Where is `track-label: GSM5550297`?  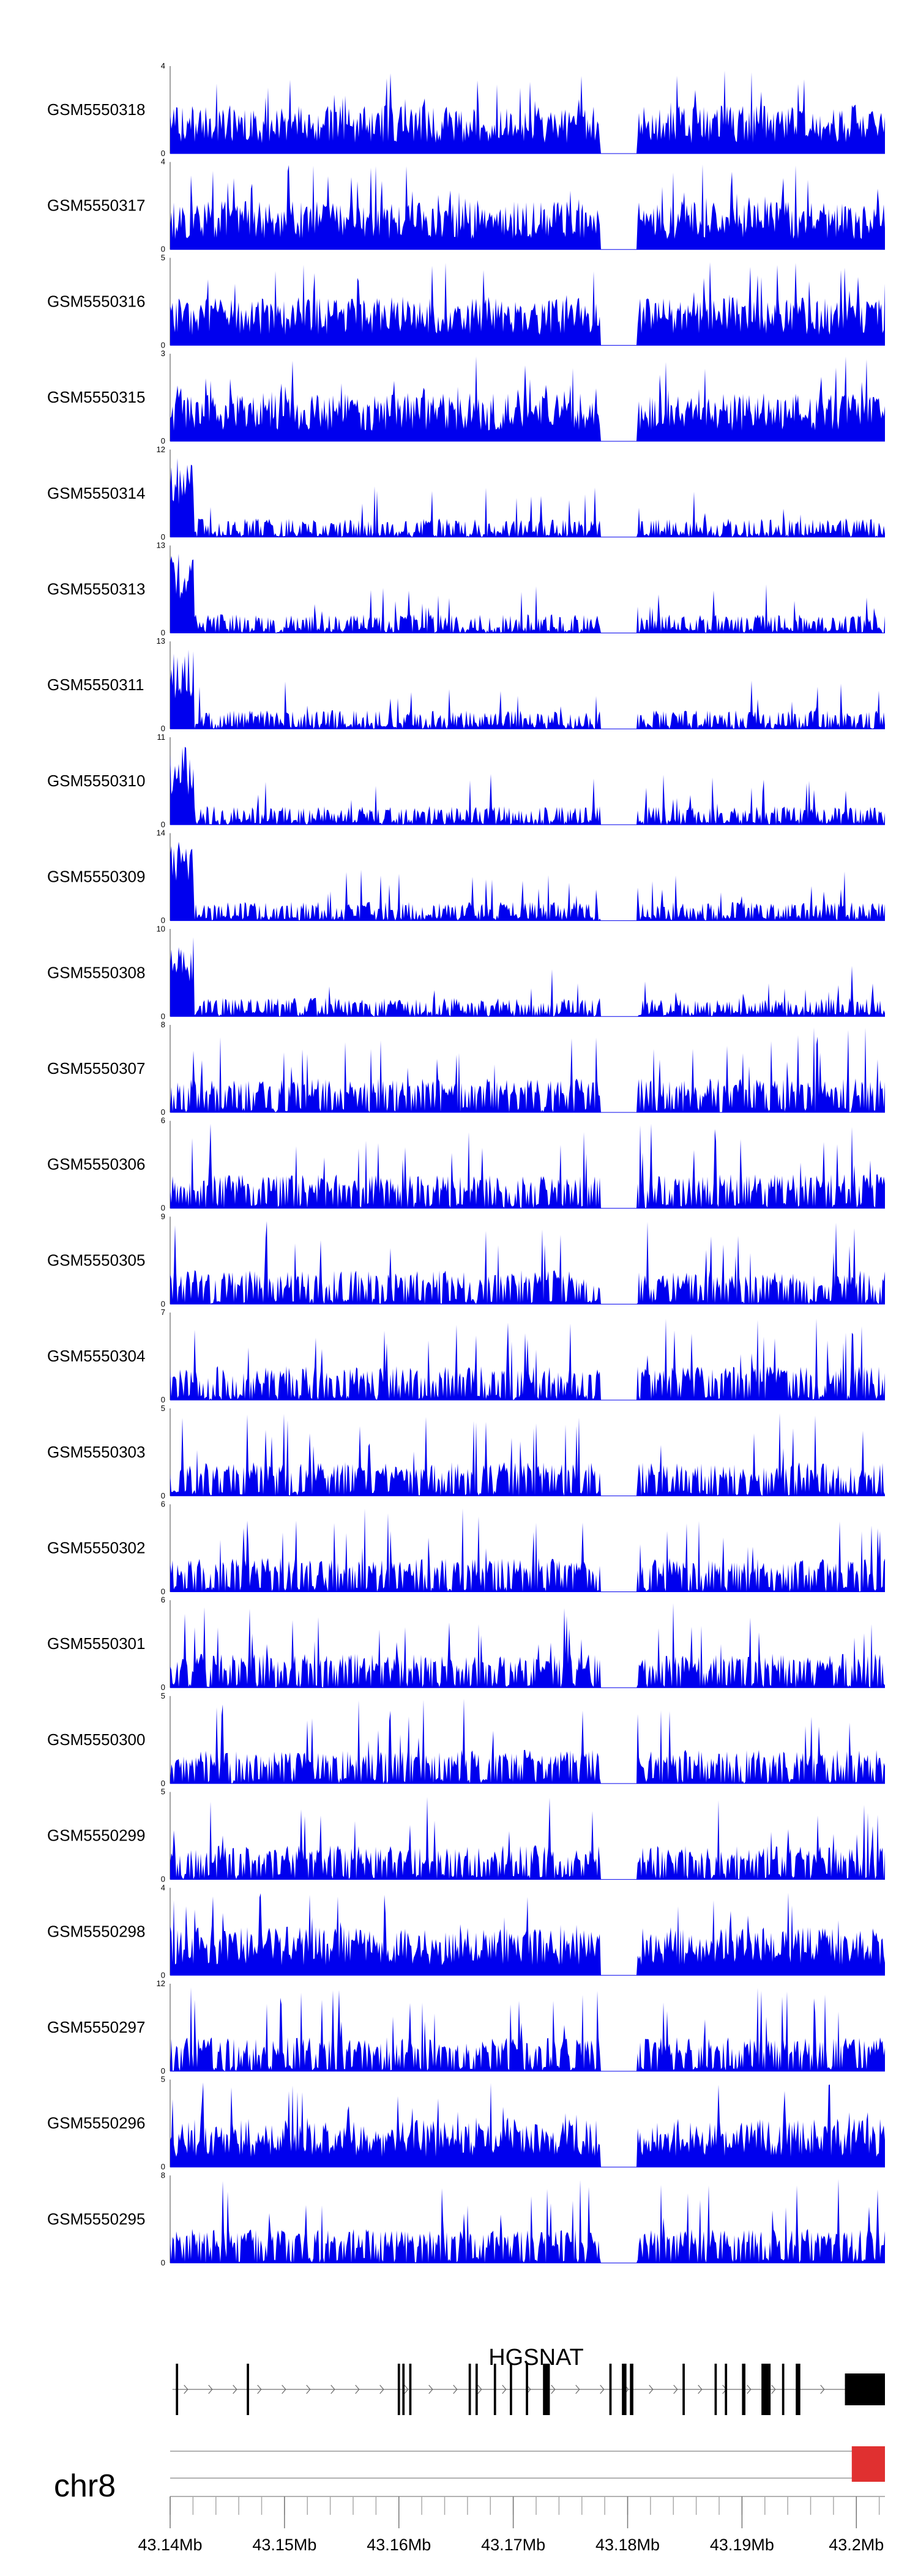
track-label: GSM5550297 is located at coordinates (96, 2027).